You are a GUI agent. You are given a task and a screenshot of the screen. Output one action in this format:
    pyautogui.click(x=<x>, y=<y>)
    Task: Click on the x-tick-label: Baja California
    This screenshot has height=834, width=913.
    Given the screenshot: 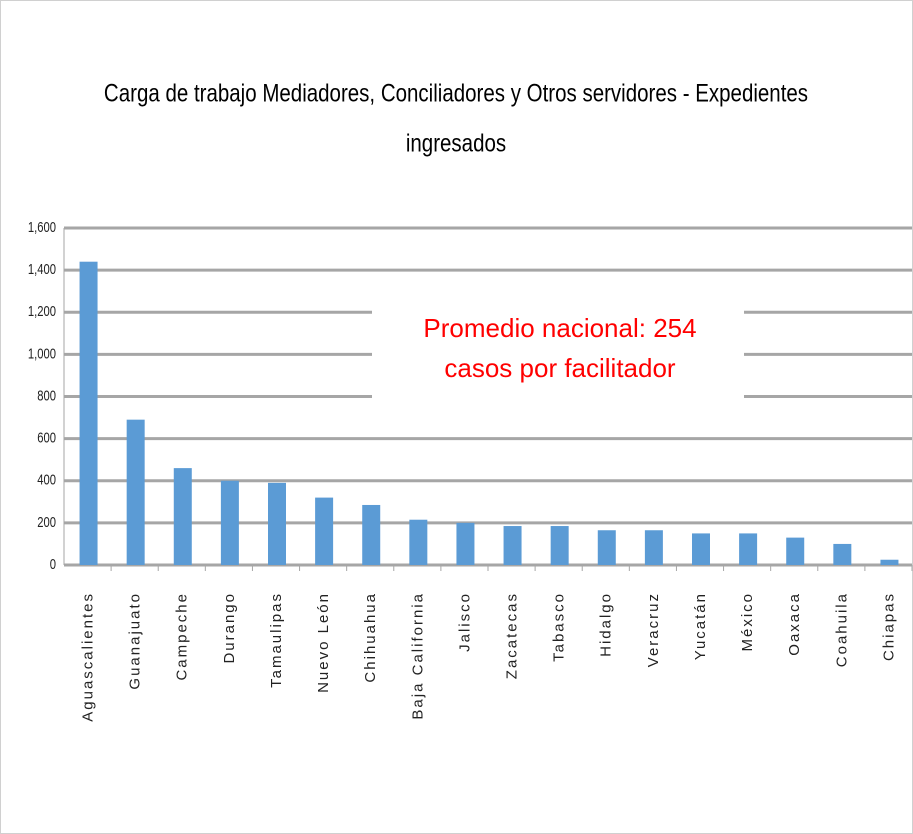 What is the action you would take?
    pyautogui.click(x=417, y=656)
    